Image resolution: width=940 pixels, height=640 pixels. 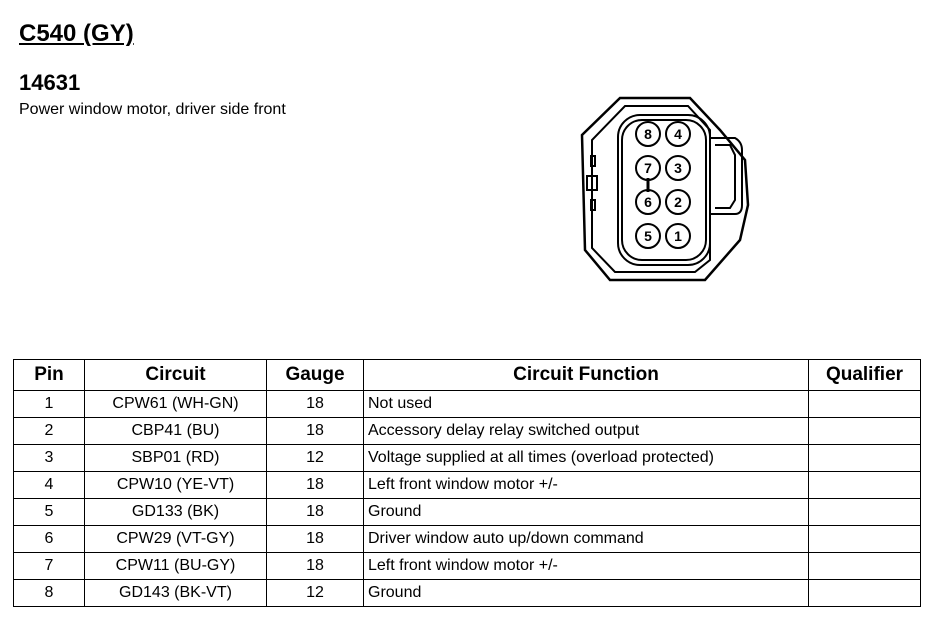 I want to click on pin-number-label: 1, so click(x=678, y=236).